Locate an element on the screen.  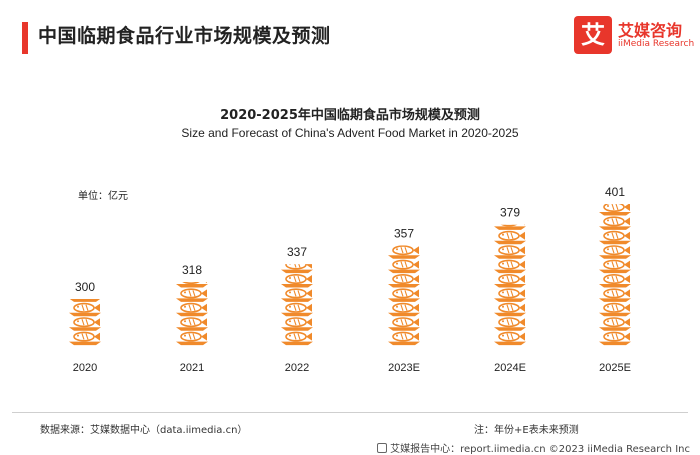
logo-mark-icon: 艾 is located at coordinates (593, 35).